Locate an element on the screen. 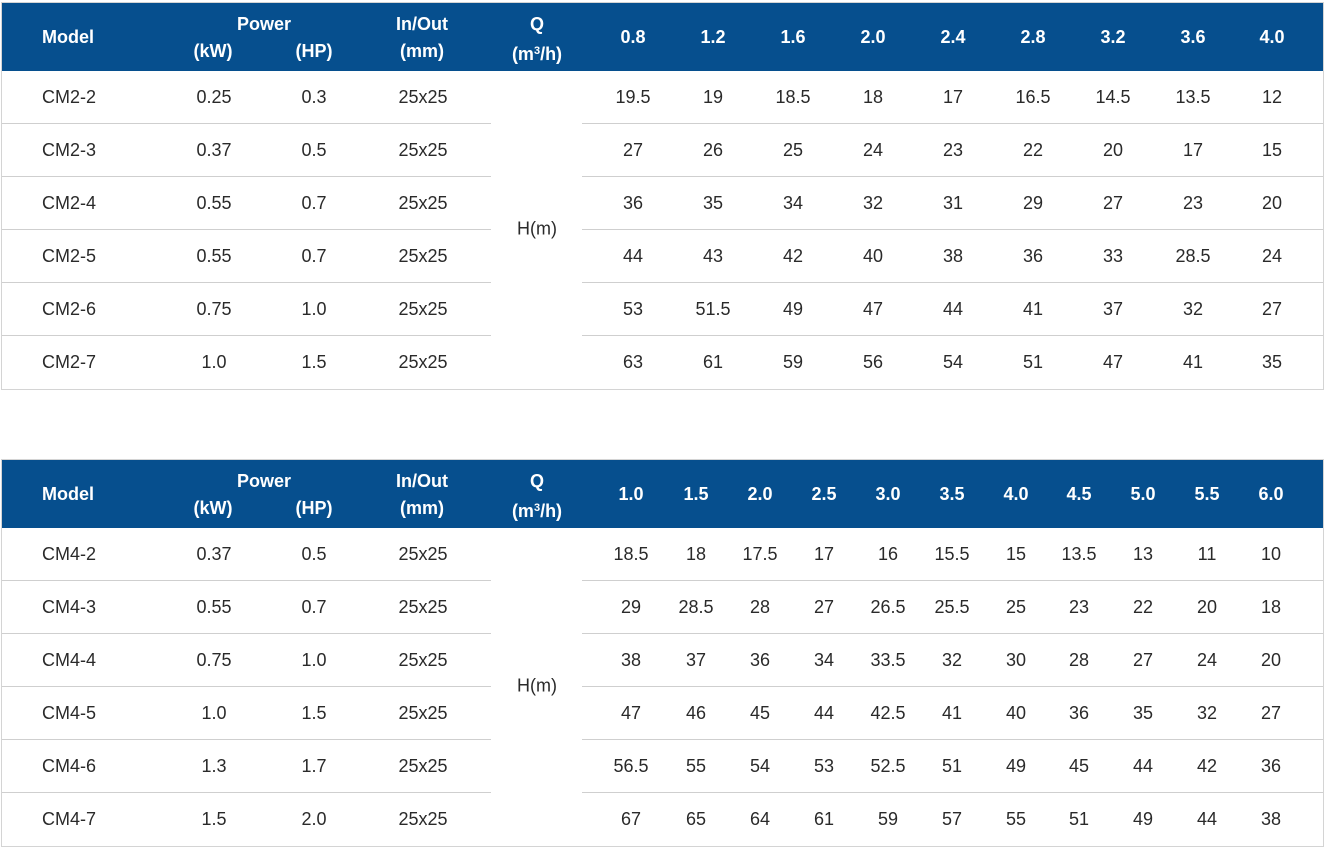 The height and width of the screenshot is (848, 1325). head-value-cell: 23 is located at coordinates (1193, 203).